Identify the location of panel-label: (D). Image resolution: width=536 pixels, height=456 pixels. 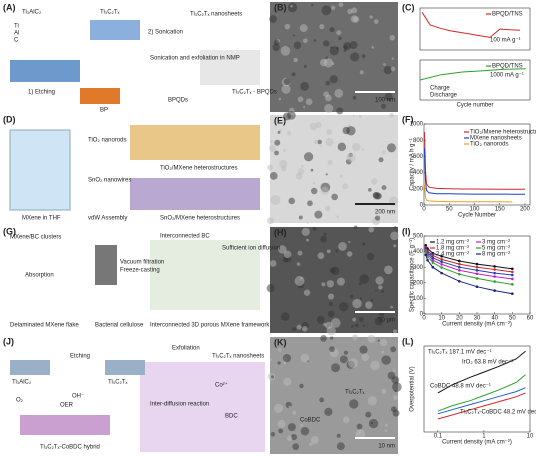
(9, 119).